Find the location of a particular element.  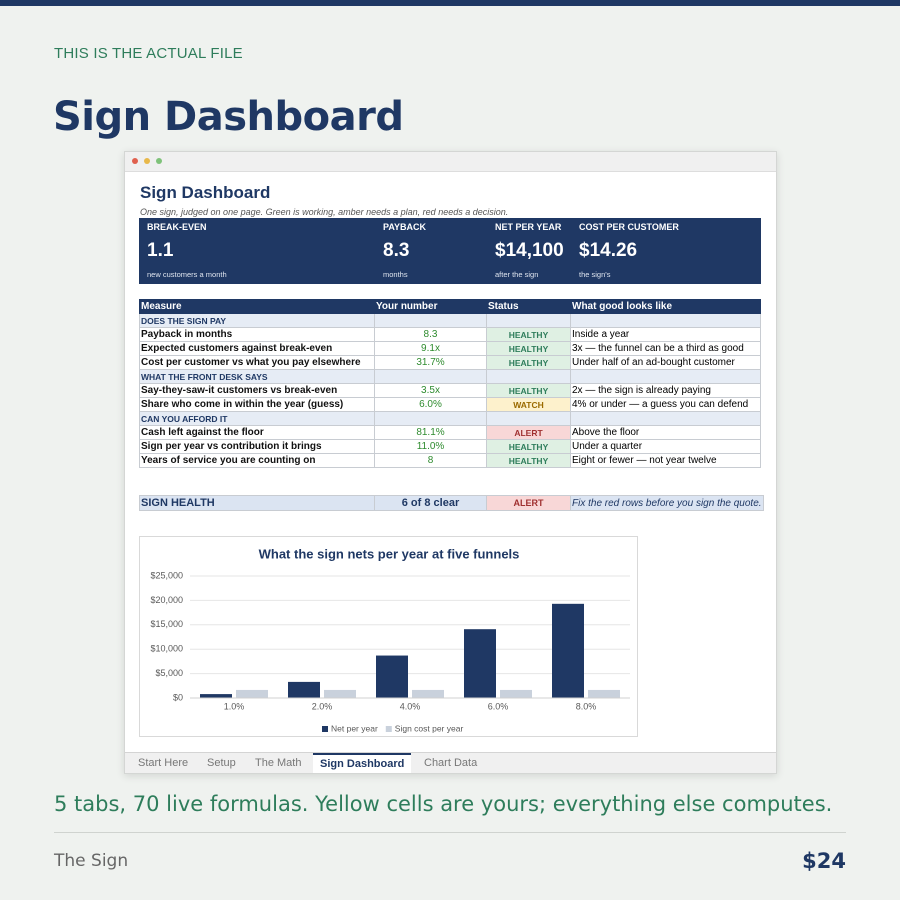

kpi-note: the sign's is located at coordinates (595, 274).